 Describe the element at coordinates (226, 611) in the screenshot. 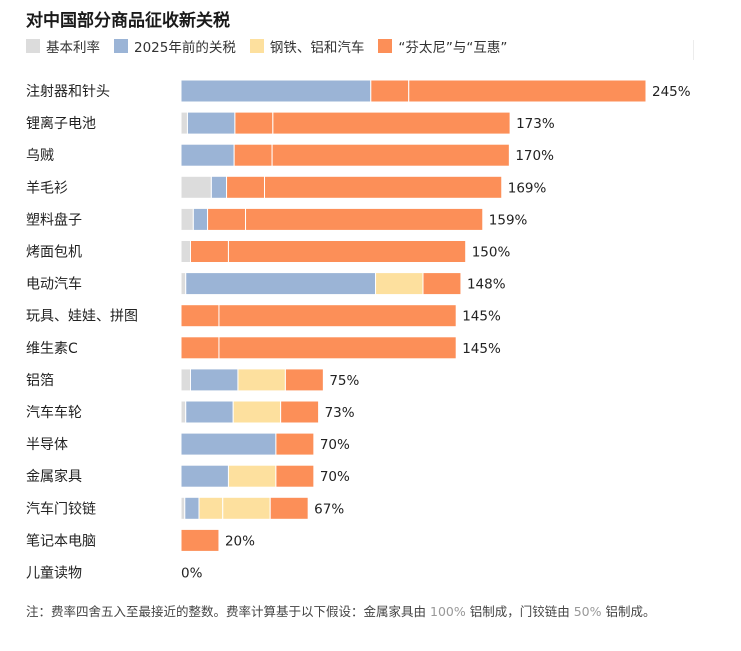

I see `footnote-prefix: 注：费率四舍五入至最接近的整数。费率计算基于以下假设：金属家具由` at that location.